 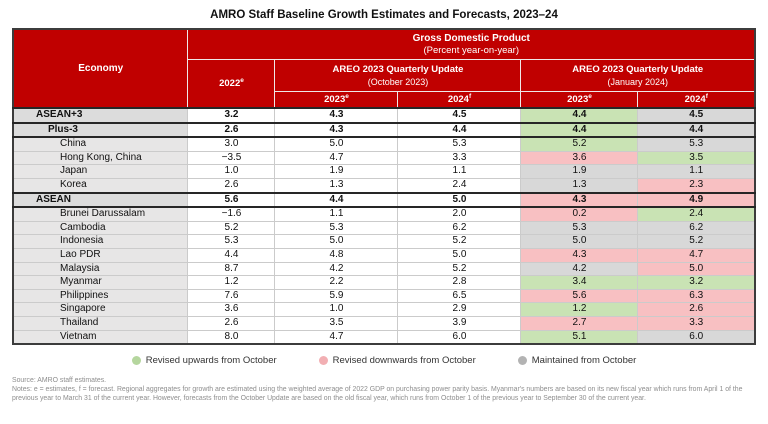 I want to click on value-oct-2024: 1.1, so click(x=459, y=171).